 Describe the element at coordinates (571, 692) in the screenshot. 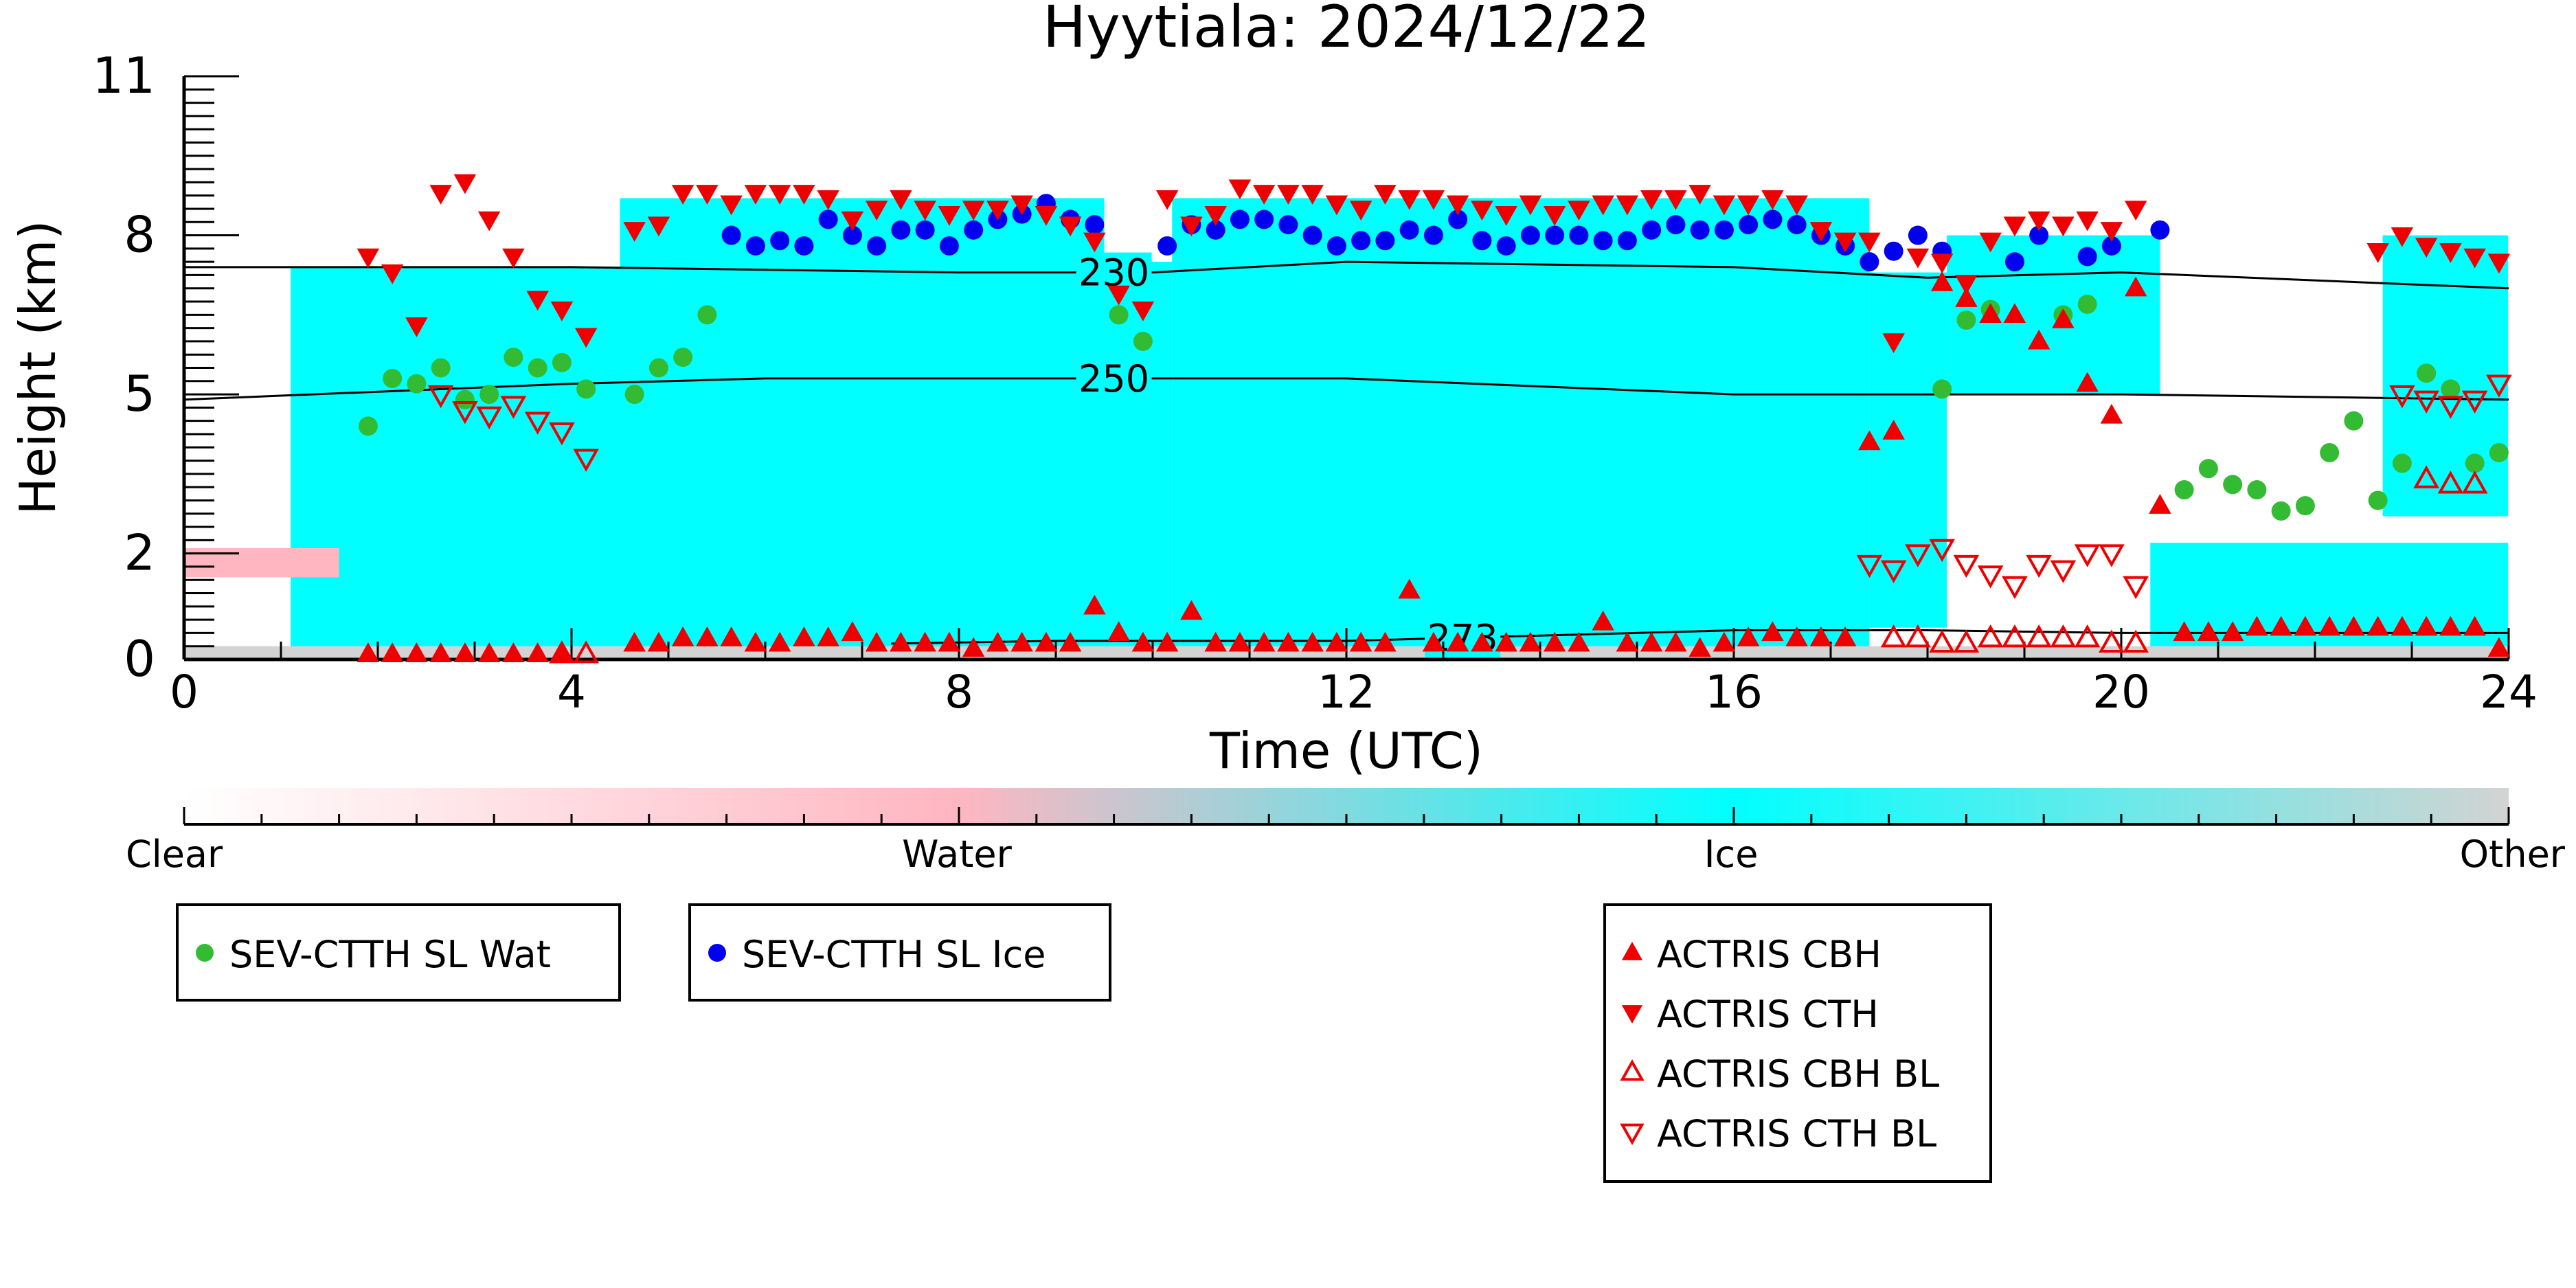

I see `x-tick-label: 4` at that location.